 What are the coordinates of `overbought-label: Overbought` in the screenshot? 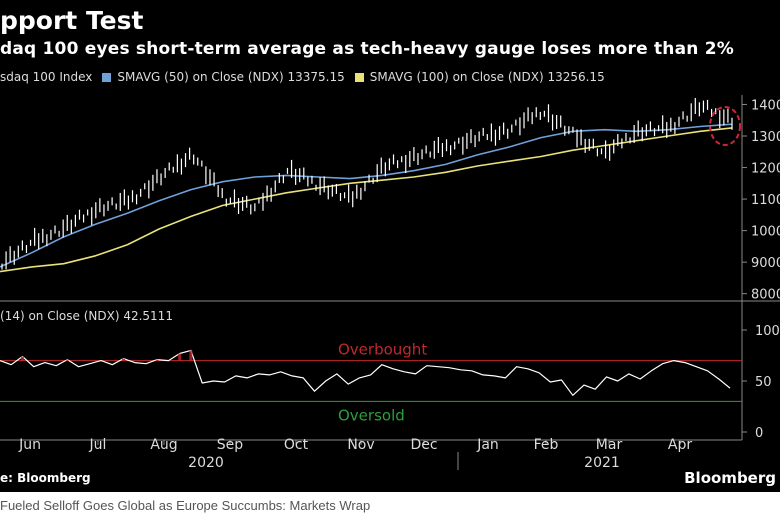 It's located at (382, 350).